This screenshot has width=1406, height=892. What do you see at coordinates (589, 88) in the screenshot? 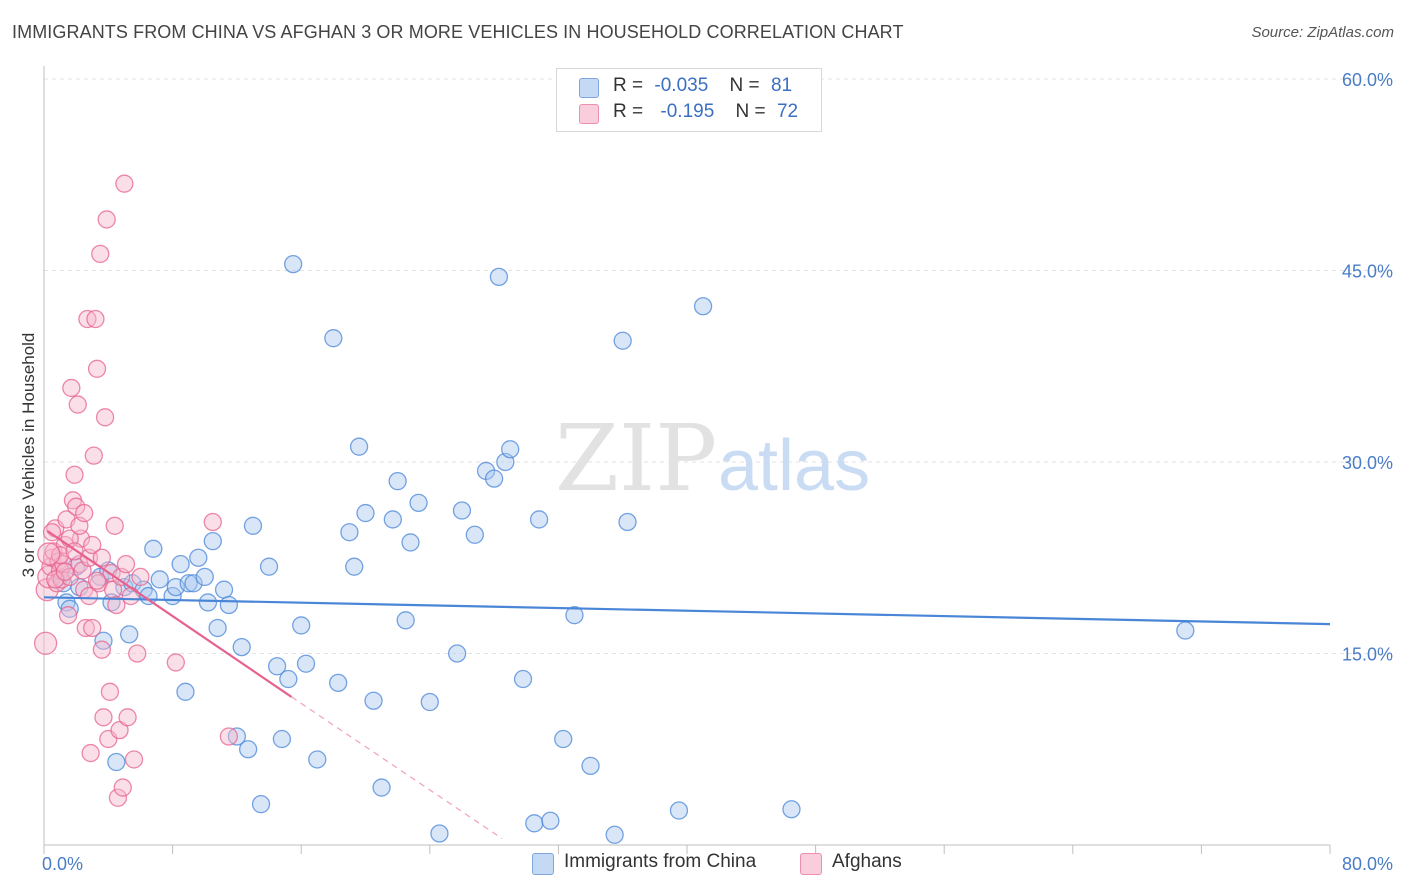
I see `legend-swatch-china` at bounding box center [589, 88].